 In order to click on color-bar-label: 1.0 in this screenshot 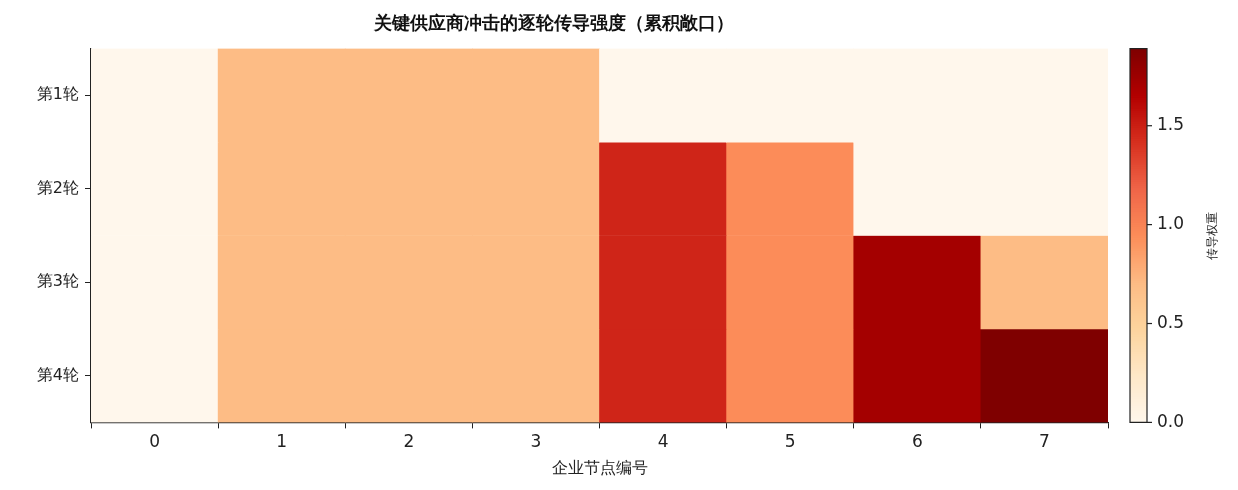, I will do `click(1171, 223)`.